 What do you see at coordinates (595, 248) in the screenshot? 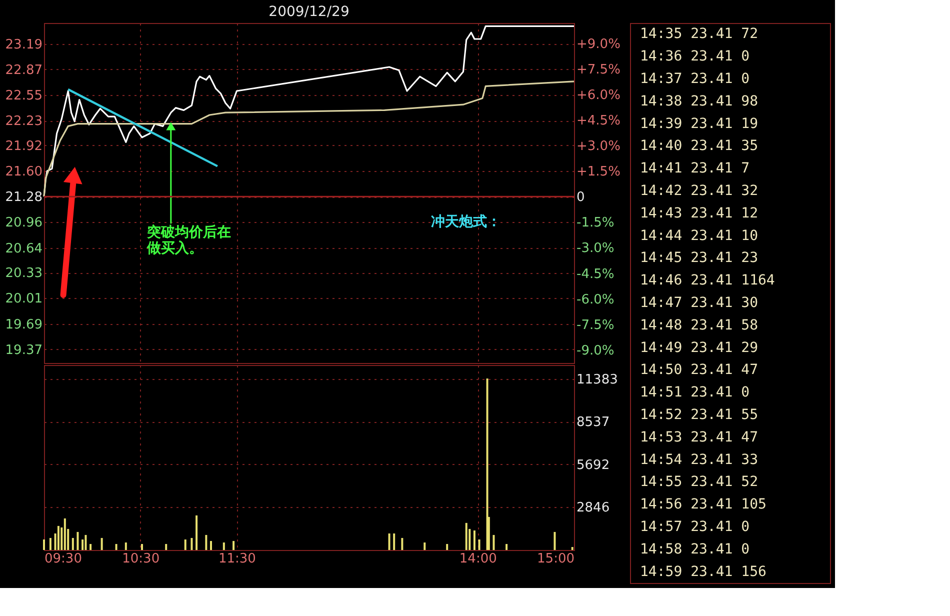
I see `y2-tick-label: -3.0%` at bounding box center [595, 248].